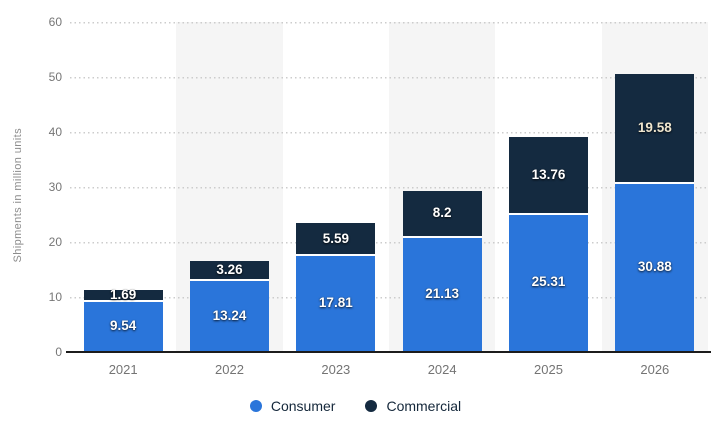 This screenshot has width=711, height=424. I want to click on y-axis-title: Shipments in million units, so click(18, 195).